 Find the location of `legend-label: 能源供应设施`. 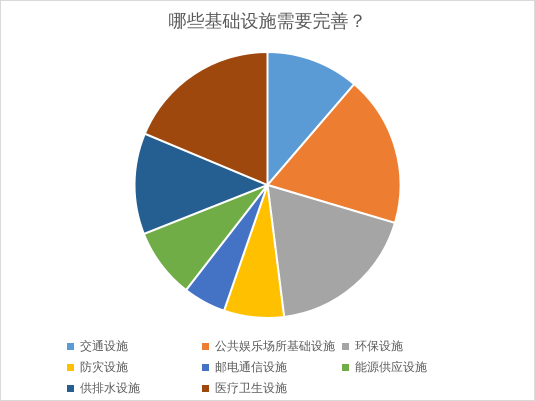

legend-label: 能源供应设施 is located at coordinates (391, 367).